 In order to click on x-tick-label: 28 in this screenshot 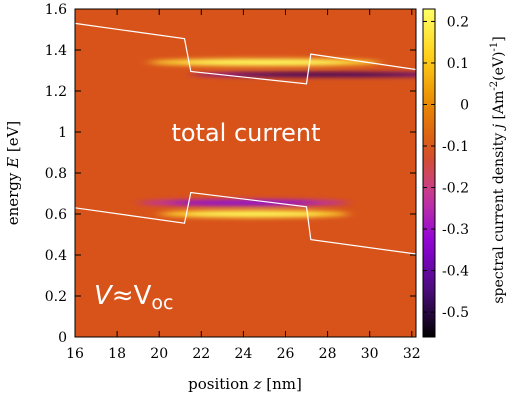, I will do `click(328, 354)`.